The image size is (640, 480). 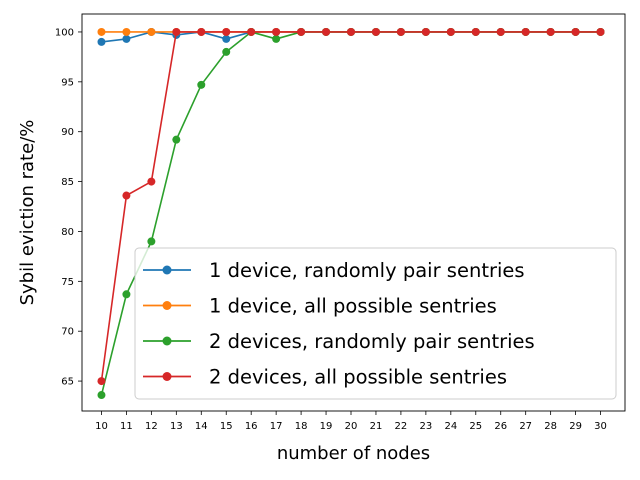 What do you see at coordinates (67, 232) in the screenshot?
I see `y-tick-label: 80` at bounding box center [67, 232].